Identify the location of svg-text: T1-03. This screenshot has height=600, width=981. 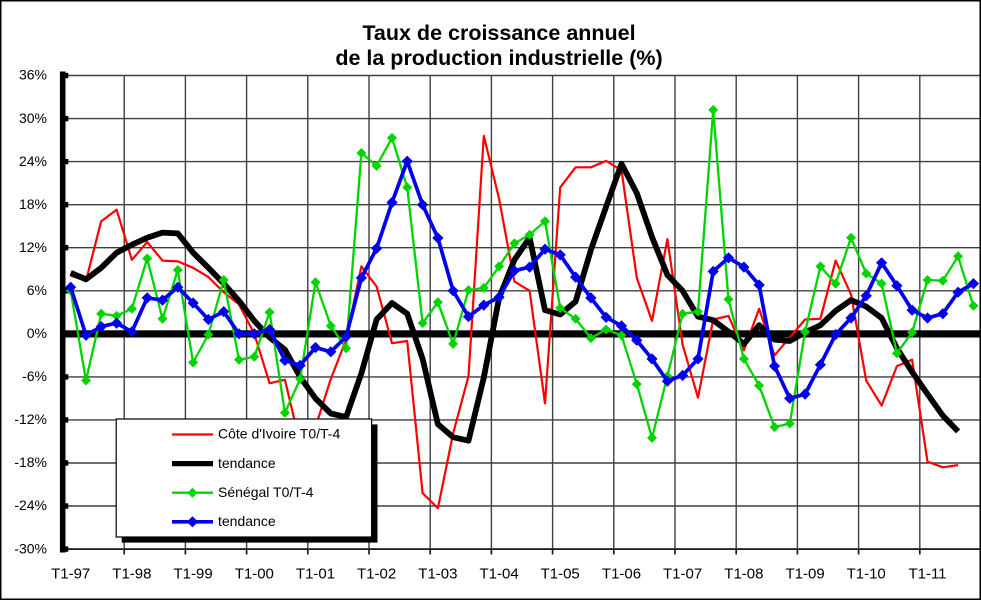
(437, 574).